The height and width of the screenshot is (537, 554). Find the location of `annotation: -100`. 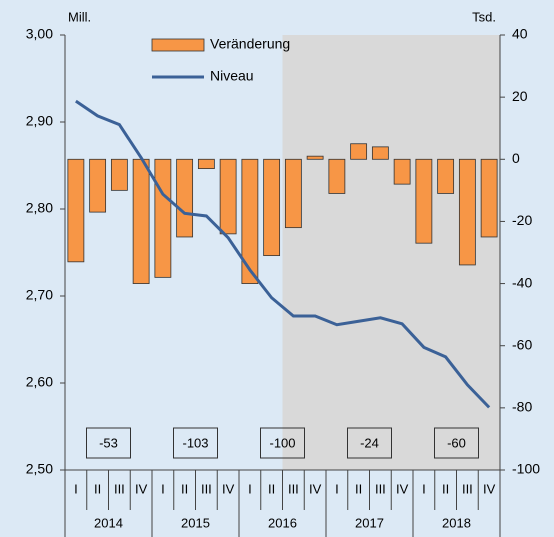

annotation: -100 is located at coordinates (282, 442).